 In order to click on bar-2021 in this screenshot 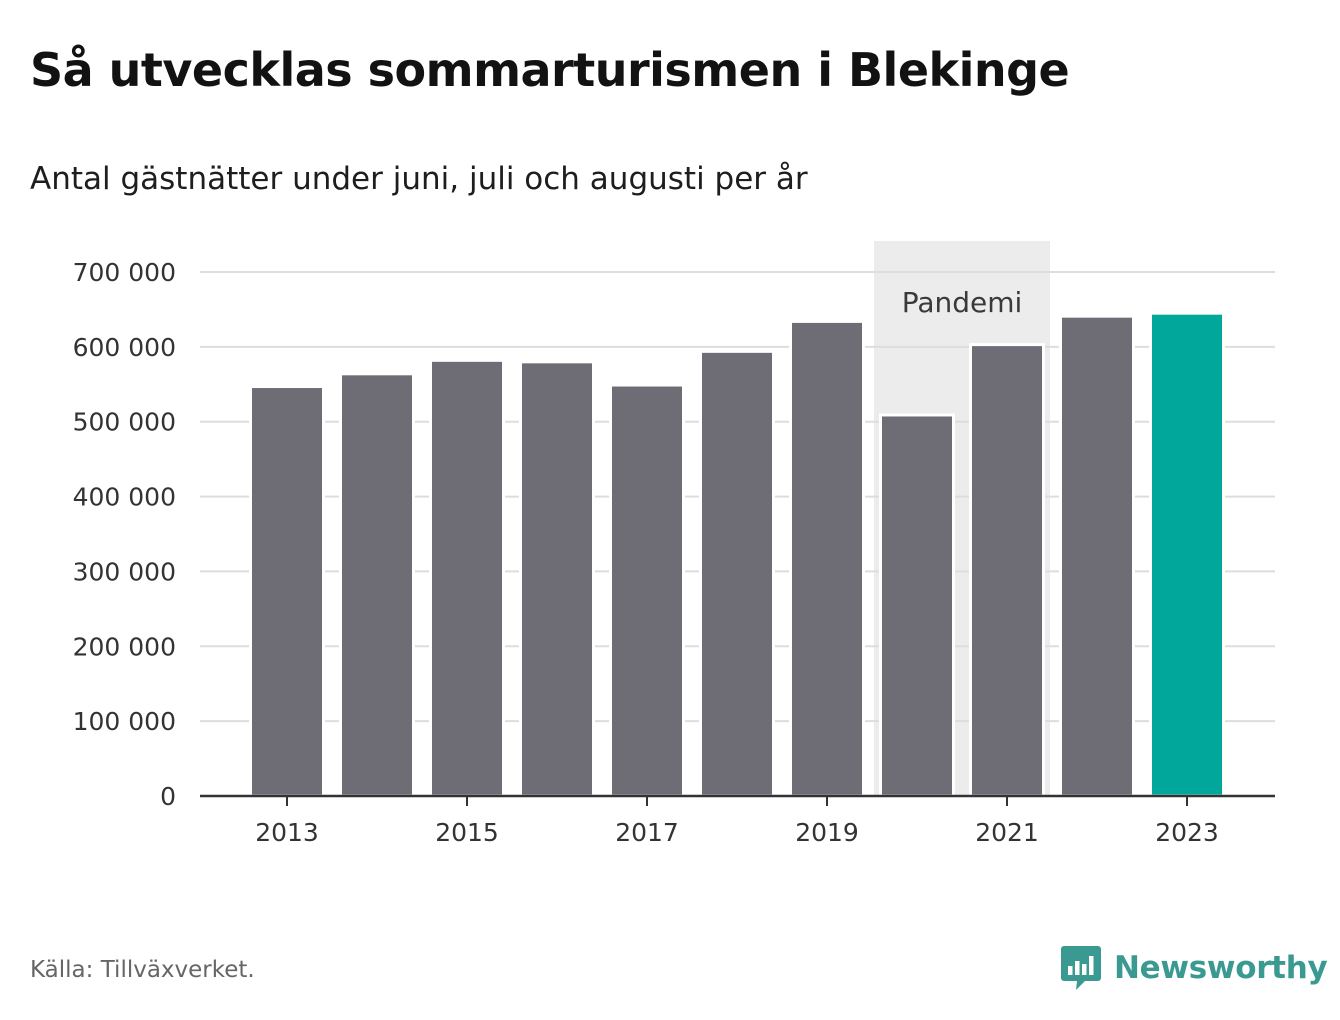, I will do `click(1007, 570)`.